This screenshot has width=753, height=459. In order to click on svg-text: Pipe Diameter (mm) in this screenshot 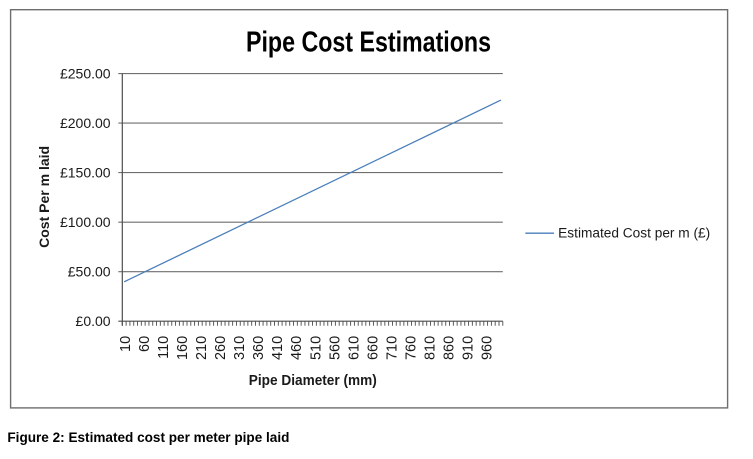, I will do `click(313, 380)`.